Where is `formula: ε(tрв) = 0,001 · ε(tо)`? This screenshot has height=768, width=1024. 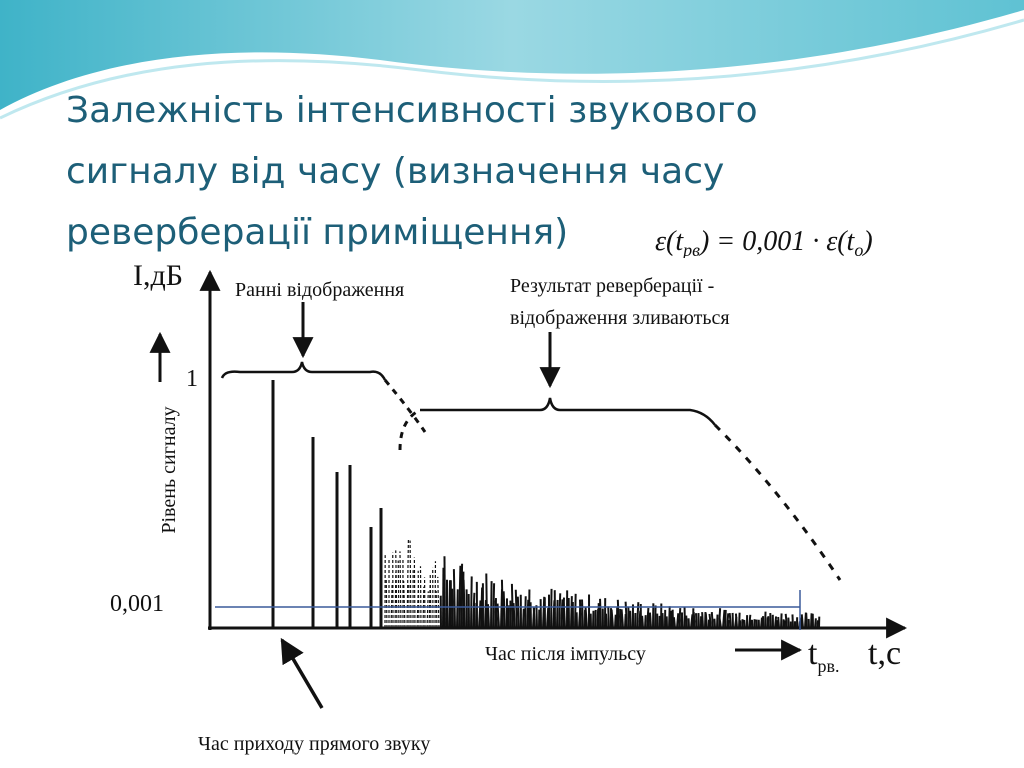 formula: ε(tрв) = 0,001 · ε(tо) is located at coordinates (764, 243).